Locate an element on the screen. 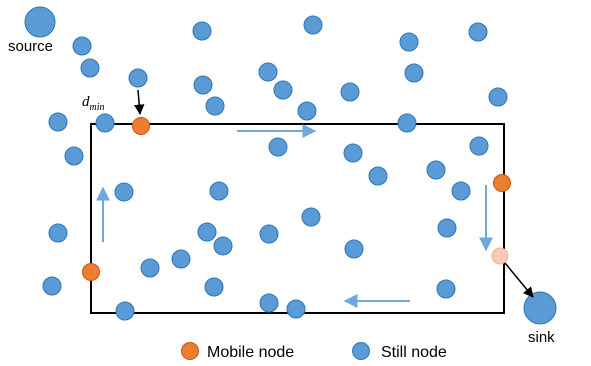 Image resolution: width=591 pixels, height=366 pixels. sink-node is located at coordinates (540, 308).